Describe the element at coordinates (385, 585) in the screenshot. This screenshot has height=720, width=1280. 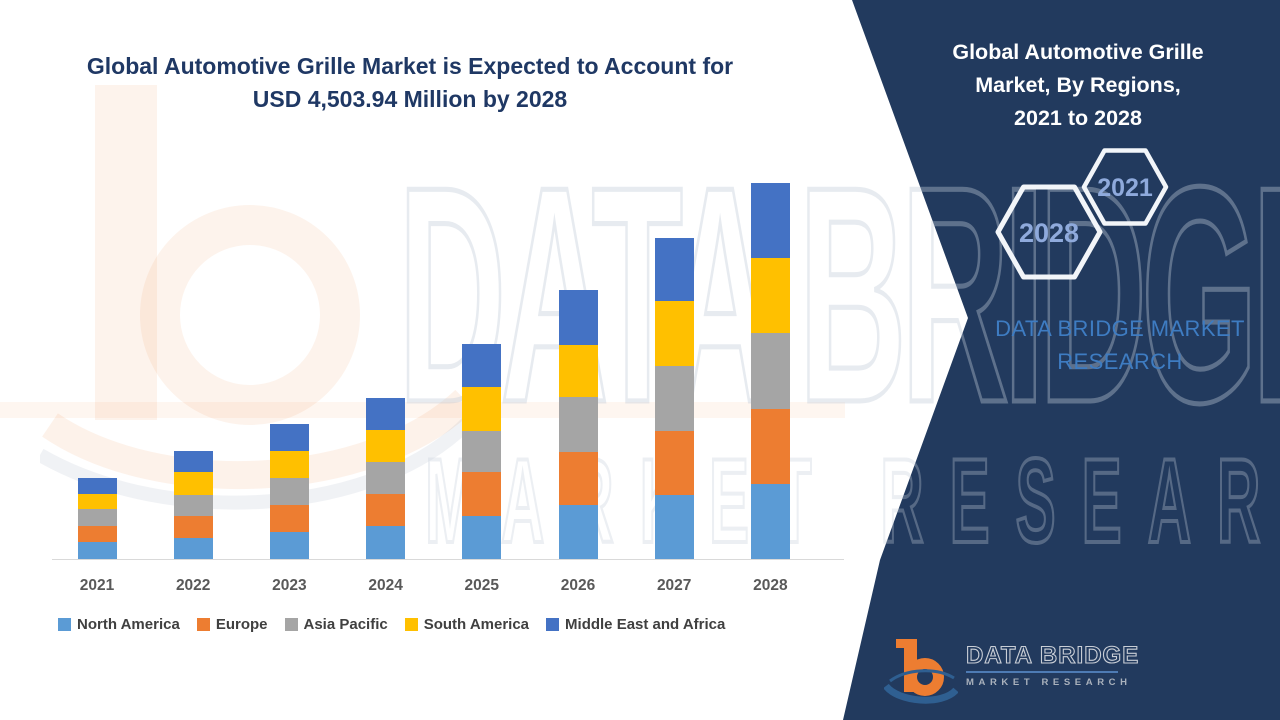
I see `x-axis-label-2024: 2024` at that location.